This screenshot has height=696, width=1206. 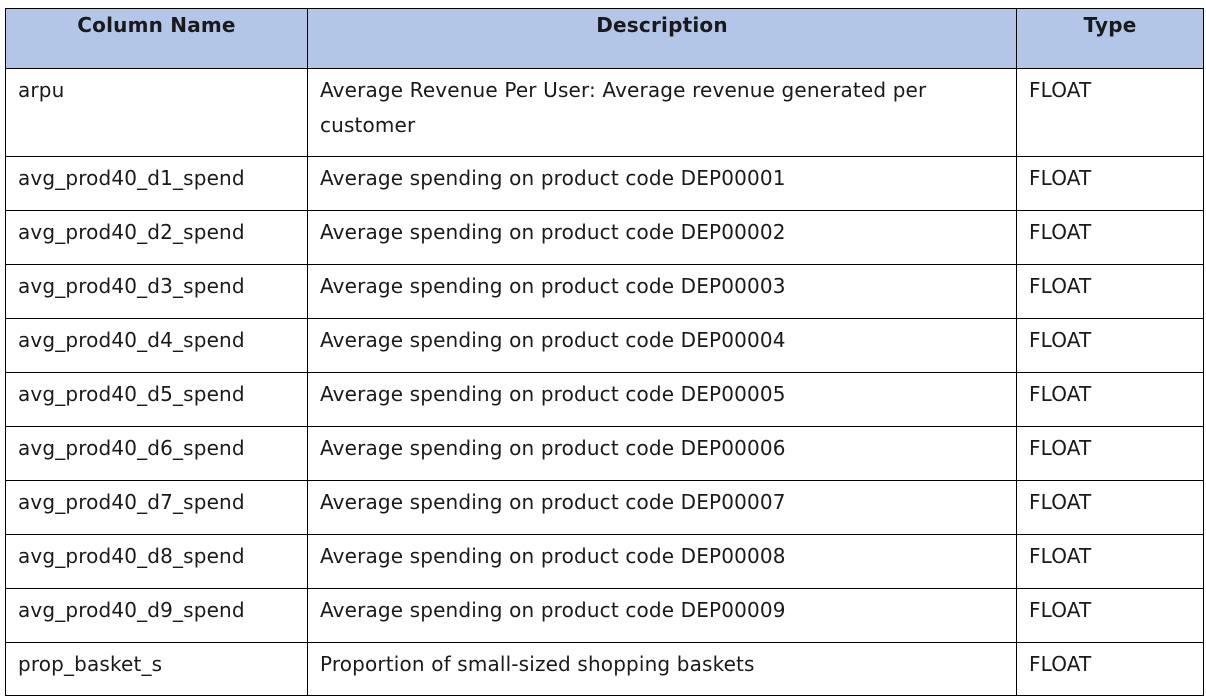 I want to click on cell-column-name: prop_basket_s, so click(x=156, y=669).